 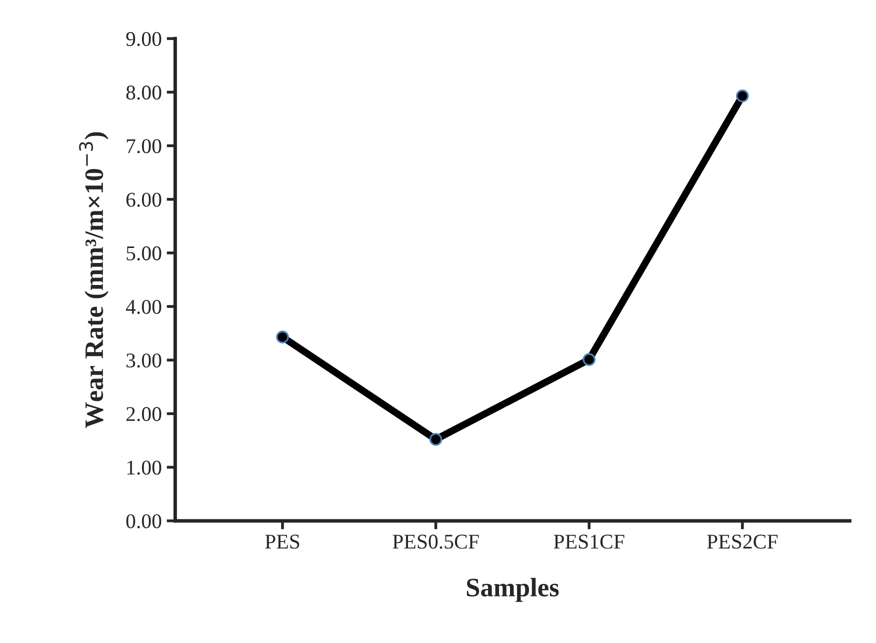 What do you see at coordinates (144, 146) in the screenshot?
I see `y-tick-label: 7.00` at bounding box center [144, 146].